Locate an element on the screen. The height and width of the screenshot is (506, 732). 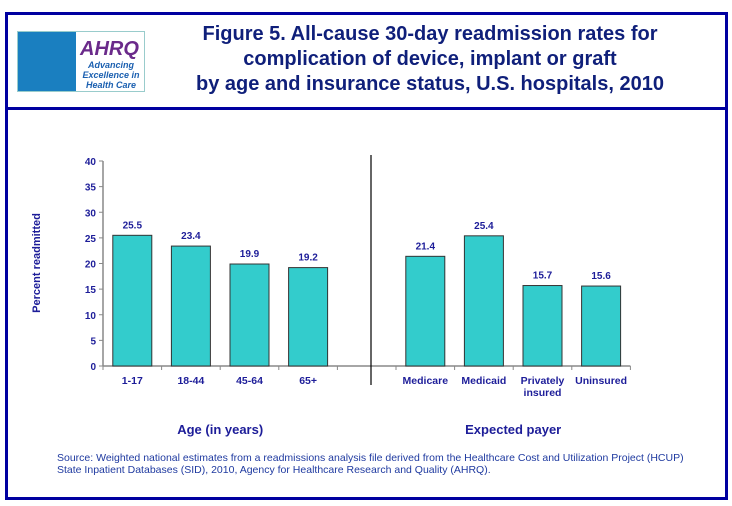
x-tick-label: Medicaid is located at coordinates (483, 381).